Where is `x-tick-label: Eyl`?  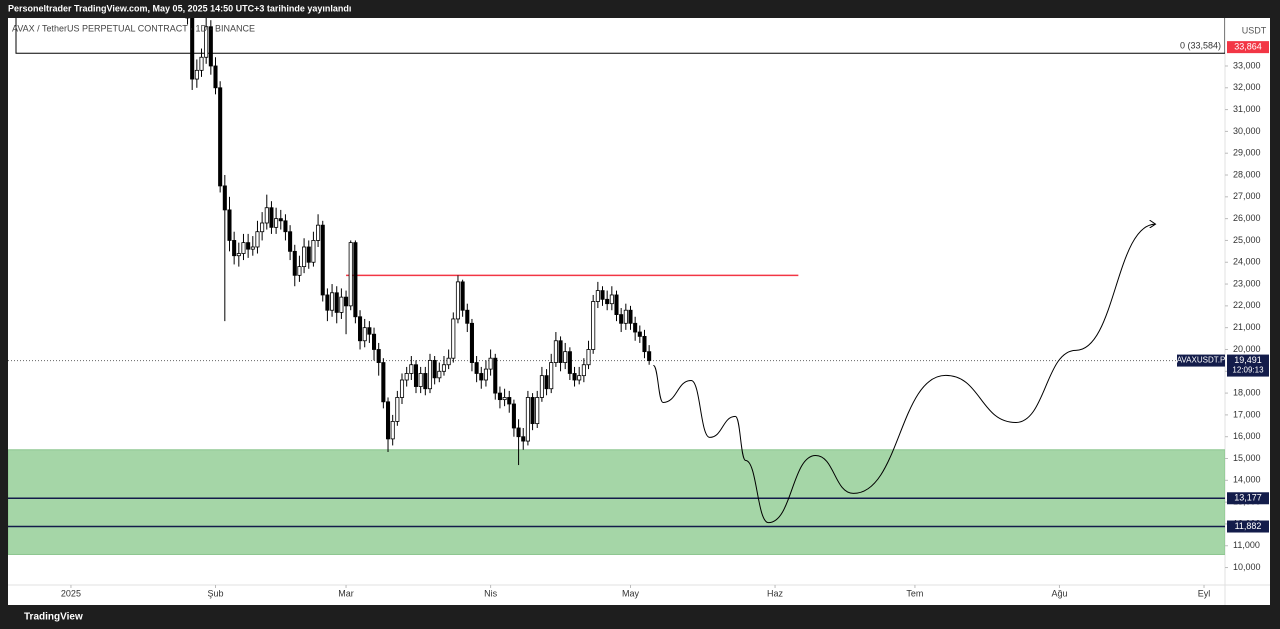 x-tick-label: Eyl is located at coordinates (1204, 593).